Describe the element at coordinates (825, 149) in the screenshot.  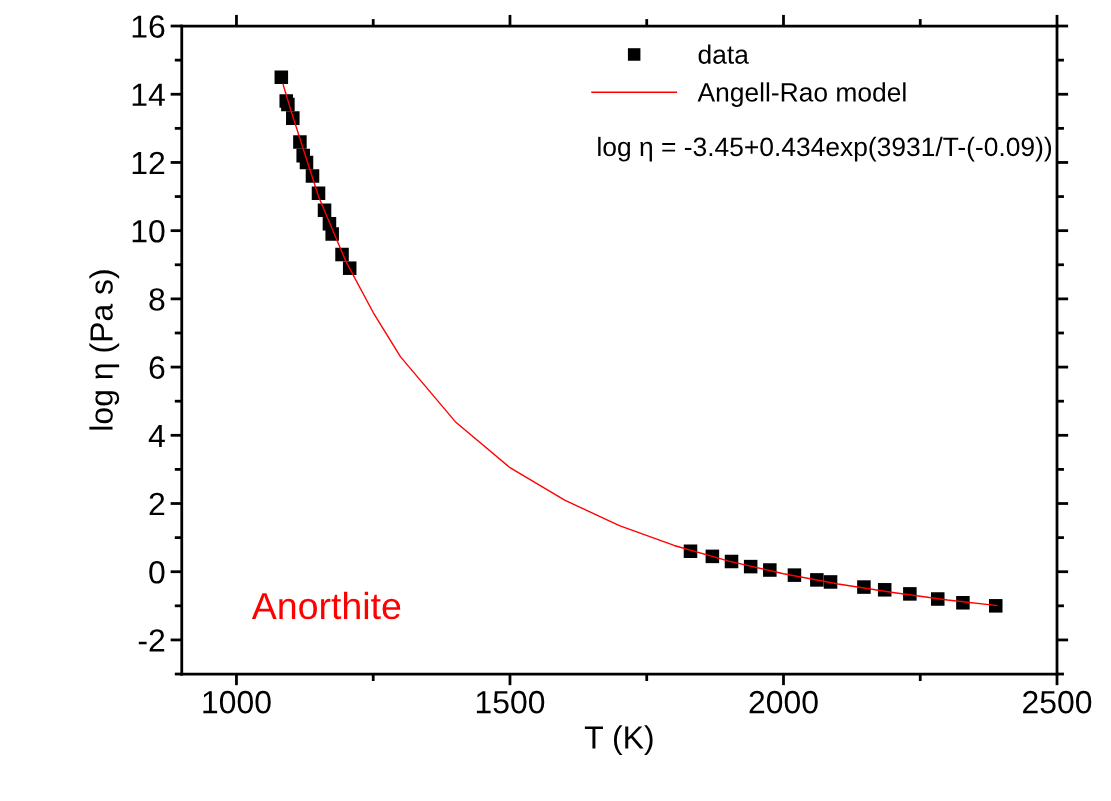
I see `annotation: log η = -3.45+0.434exp(3931/T-(-0.09))` at that location.